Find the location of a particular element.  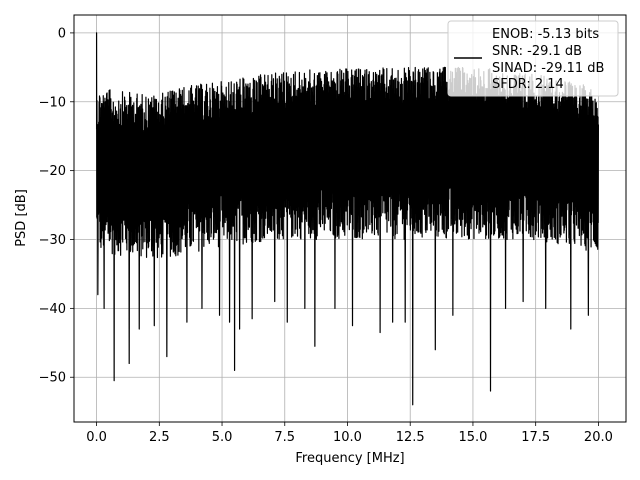

x-tick-label: 5.0 is located at coordinates (222, 437).